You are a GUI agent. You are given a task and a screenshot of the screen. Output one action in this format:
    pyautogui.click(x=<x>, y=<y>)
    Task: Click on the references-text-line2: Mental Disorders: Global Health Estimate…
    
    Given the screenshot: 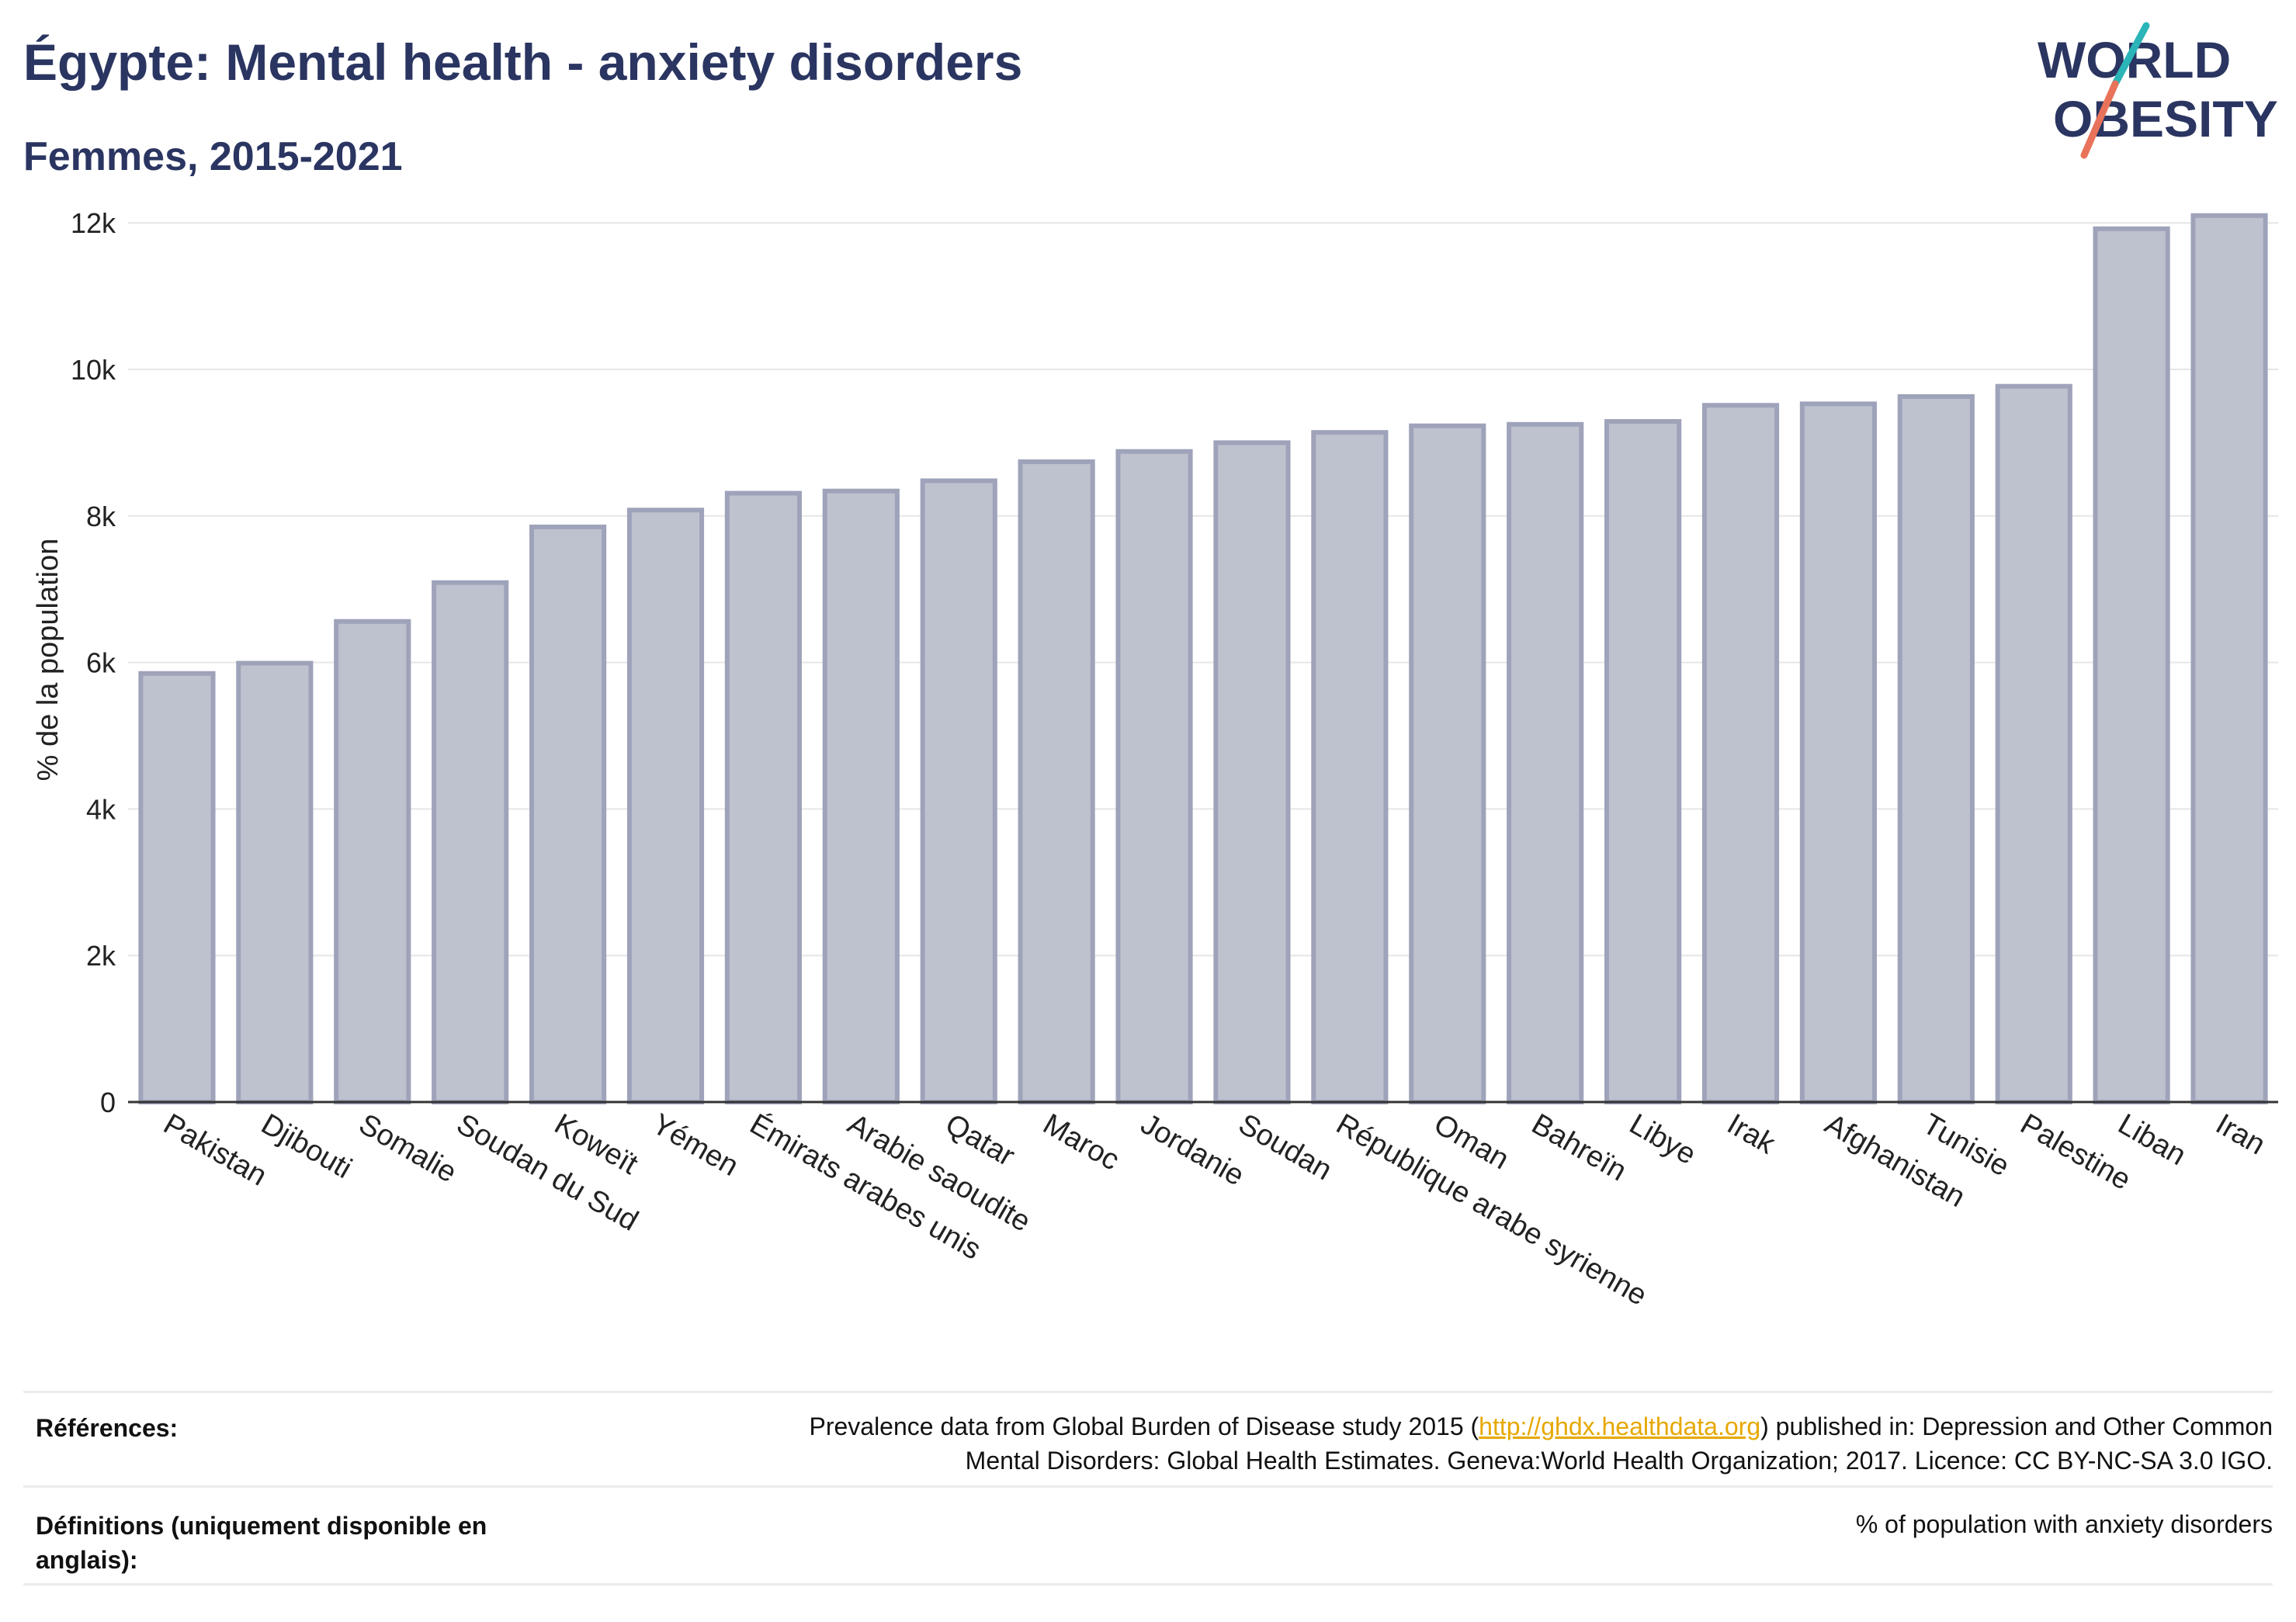 What is the action you would take?
    pyautogui.click(x=1619, y=1461)
    